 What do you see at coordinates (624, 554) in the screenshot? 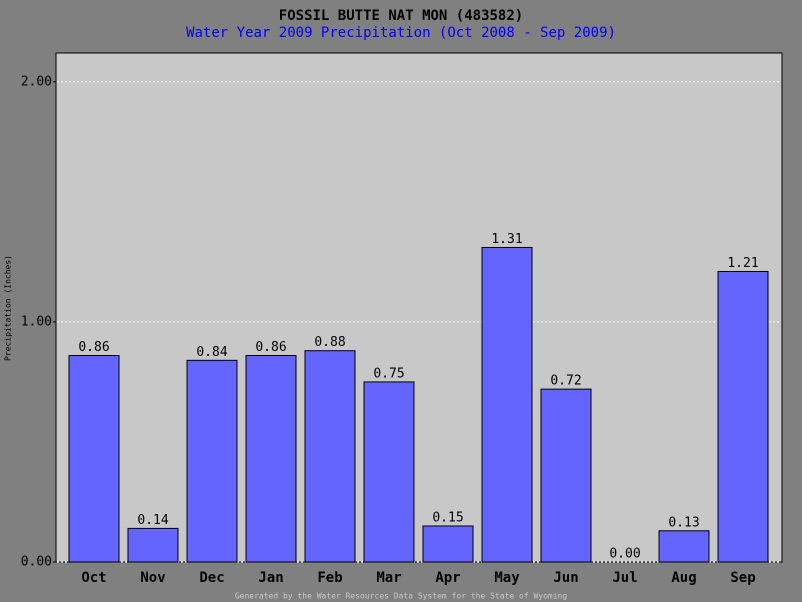
I see `data-label: 0.00` at bounding box center [624, 554].